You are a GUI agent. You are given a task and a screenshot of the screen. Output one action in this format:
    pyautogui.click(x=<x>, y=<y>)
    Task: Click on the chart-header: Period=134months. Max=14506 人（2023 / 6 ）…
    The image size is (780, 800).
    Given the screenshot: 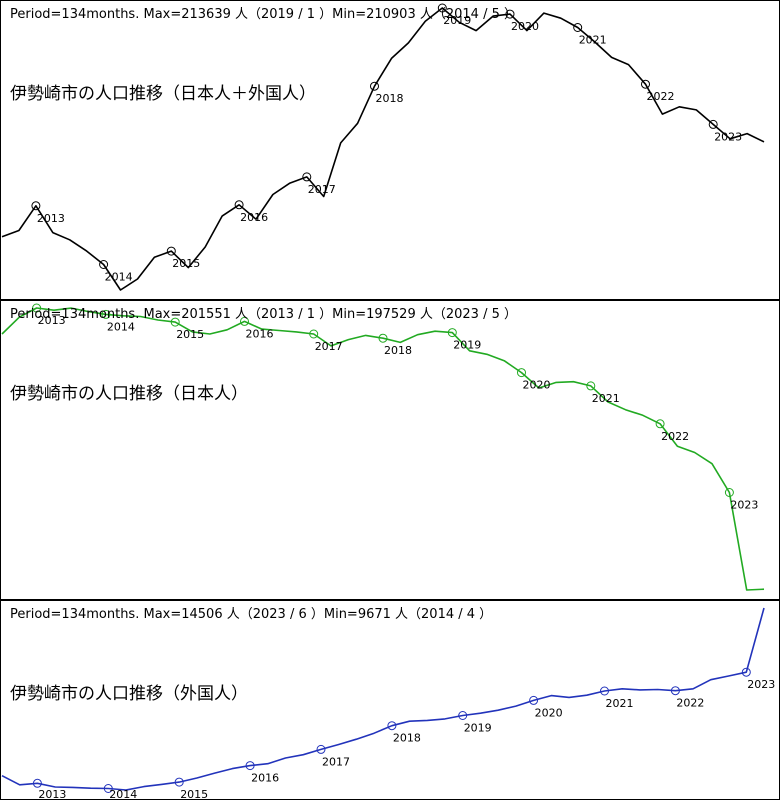 What is the action you would take?
    pyautogui.click(x=251, y=614)
    